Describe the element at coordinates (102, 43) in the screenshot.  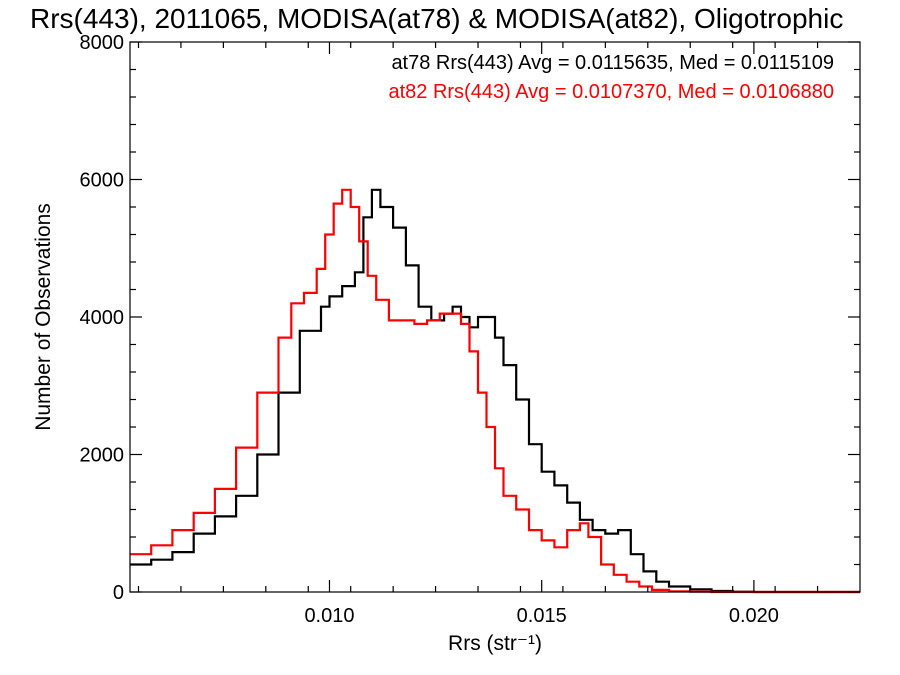
I see `y-tick-label: 8000` at that location.